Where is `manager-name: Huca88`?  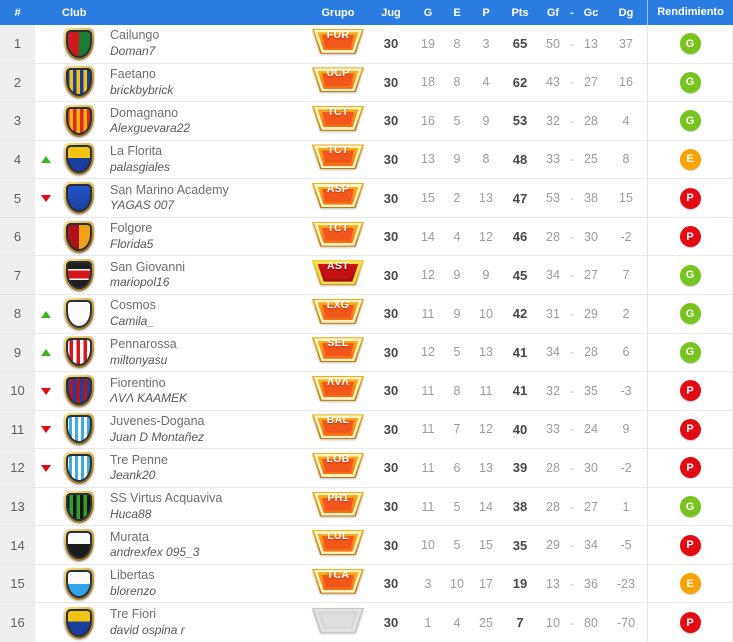
manager-name: Huca88 is located at coordinates (131, 513).